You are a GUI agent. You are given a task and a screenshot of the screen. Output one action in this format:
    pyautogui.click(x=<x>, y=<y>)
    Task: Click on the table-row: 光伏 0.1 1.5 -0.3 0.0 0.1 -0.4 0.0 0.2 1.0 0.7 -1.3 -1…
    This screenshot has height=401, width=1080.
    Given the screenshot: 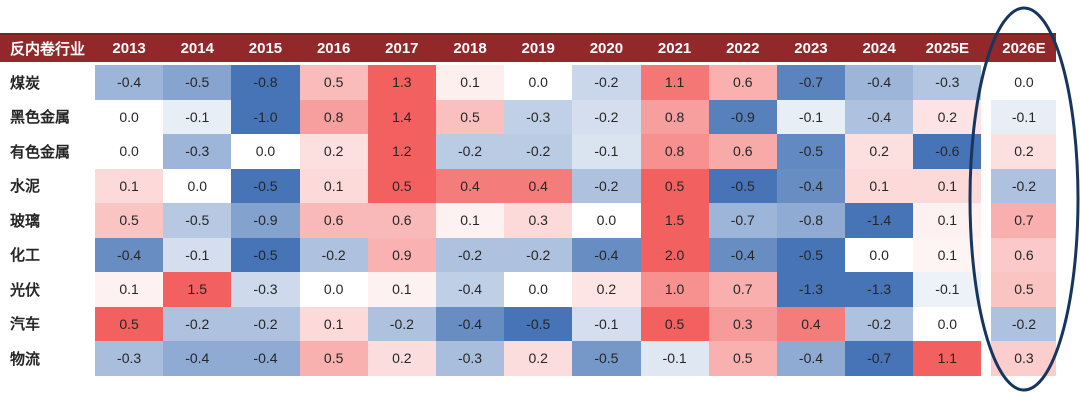 What is the action you would take?
    pyautogui.click(x=528, y=289)
    